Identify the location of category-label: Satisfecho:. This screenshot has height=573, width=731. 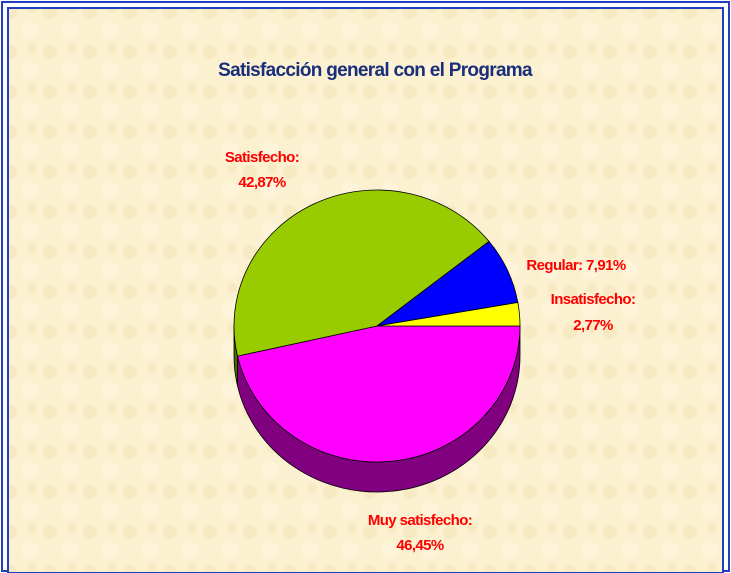
(262, 157).